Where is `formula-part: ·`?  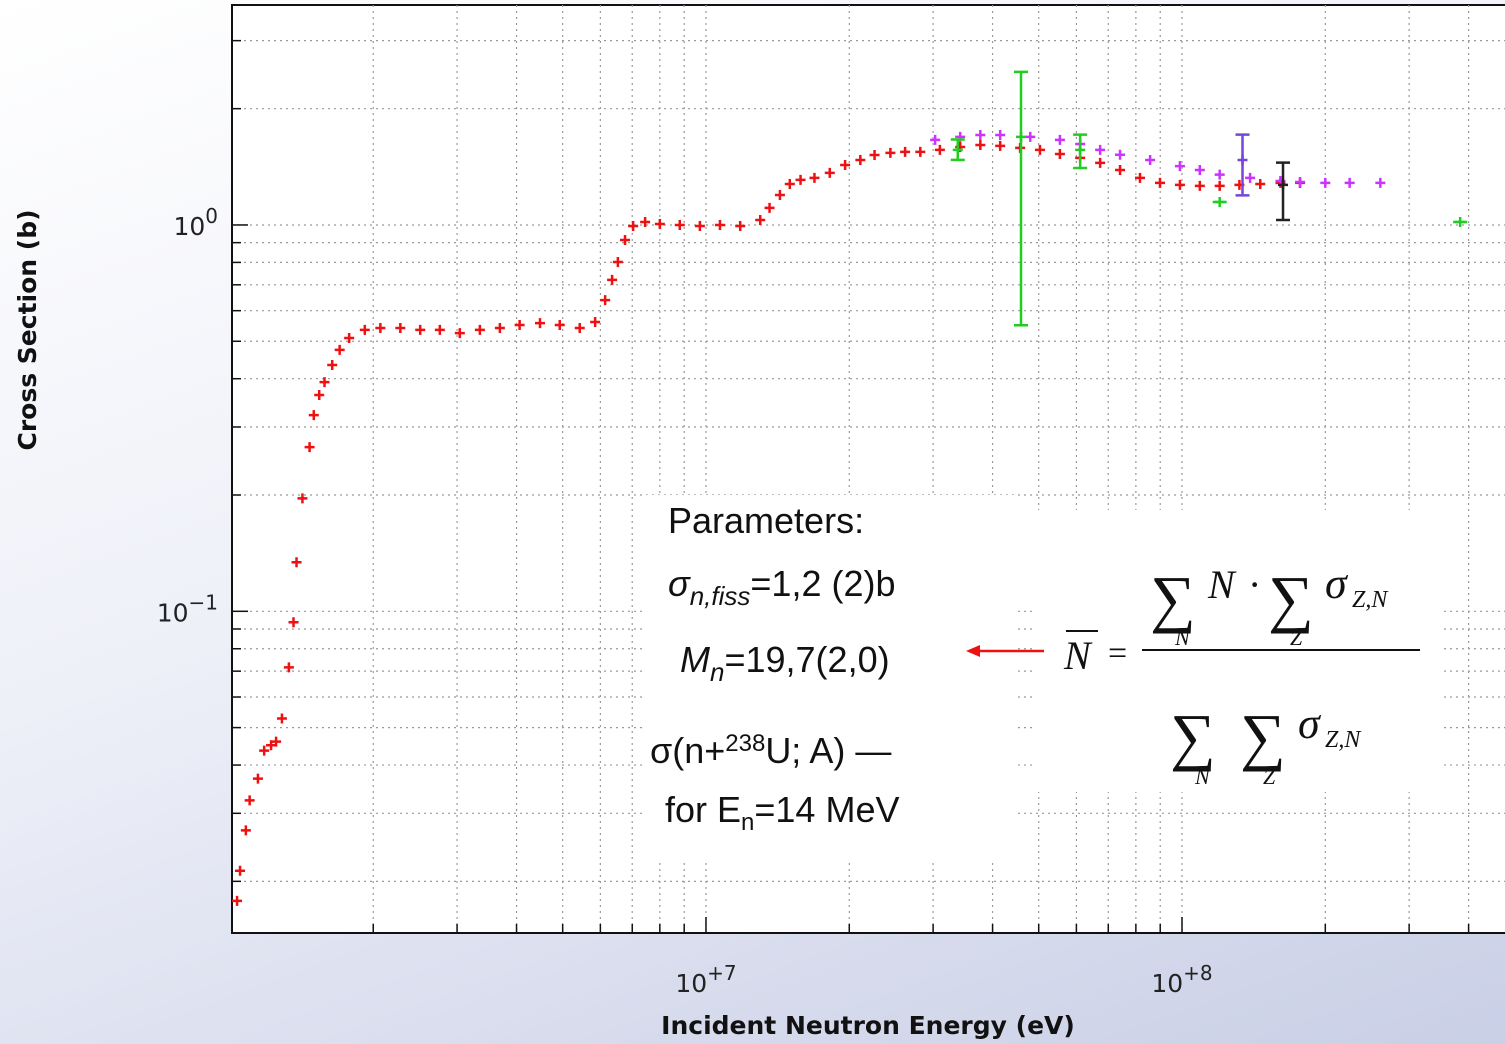 formula-part: · is located at coordinates (1254, 584).